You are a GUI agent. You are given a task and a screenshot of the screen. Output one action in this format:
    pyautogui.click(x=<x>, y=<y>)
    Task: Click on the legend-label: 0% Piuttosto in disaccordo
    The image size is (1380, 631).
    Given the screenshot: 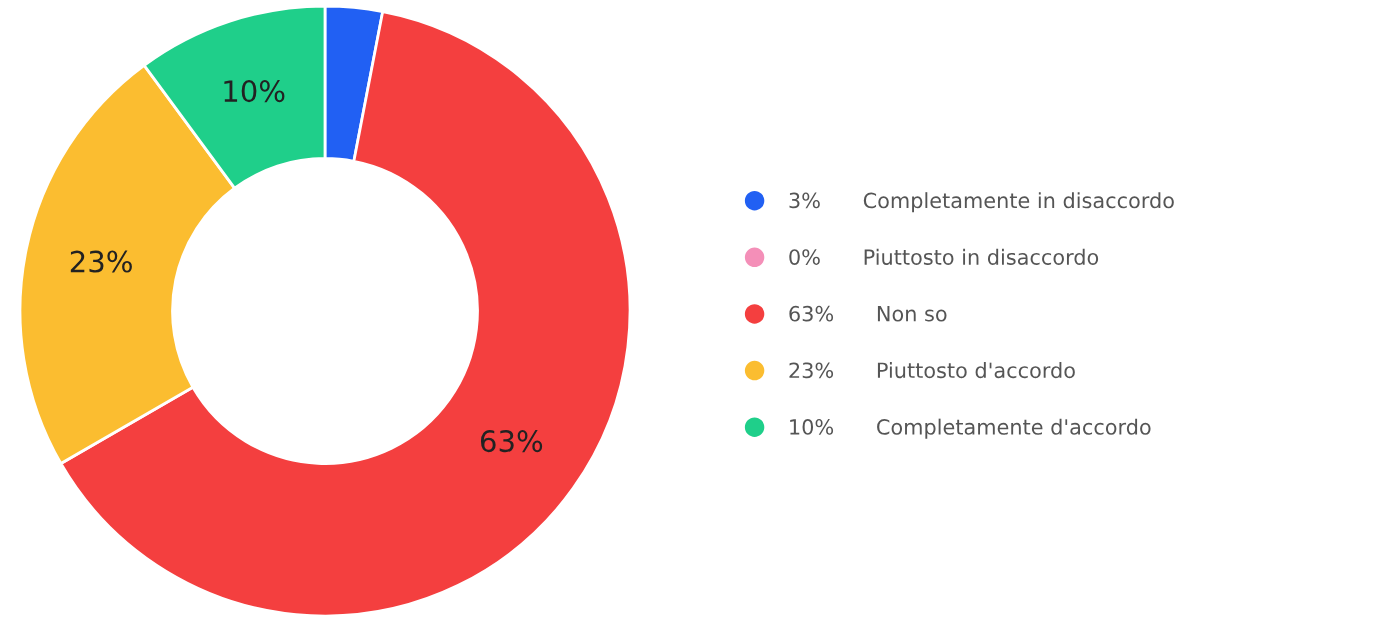 What is the action you would take?
    pyautogui.click(x=944, y=256)
    